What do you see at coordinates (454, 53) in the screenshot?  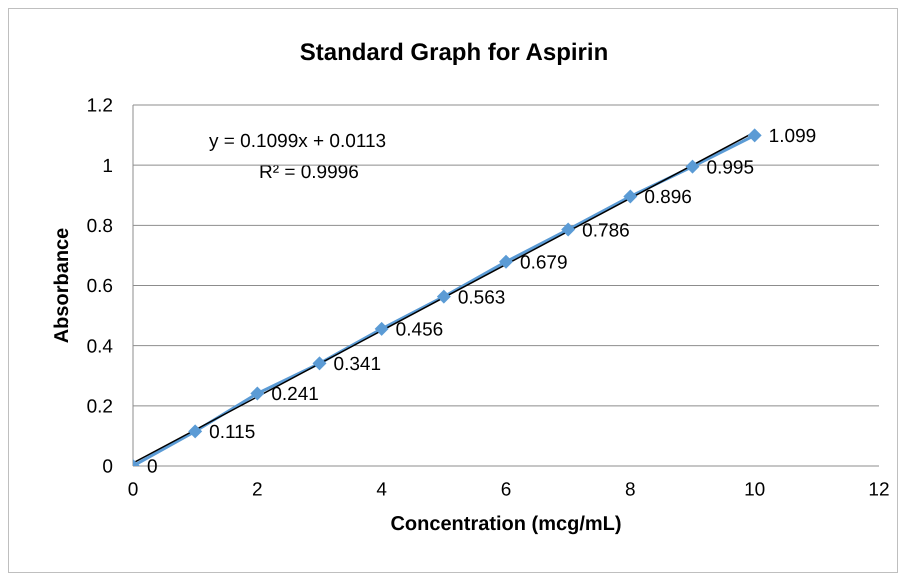 I see `chart-title: Standard Graph for Aspirin` at bounding box center [454, 53].